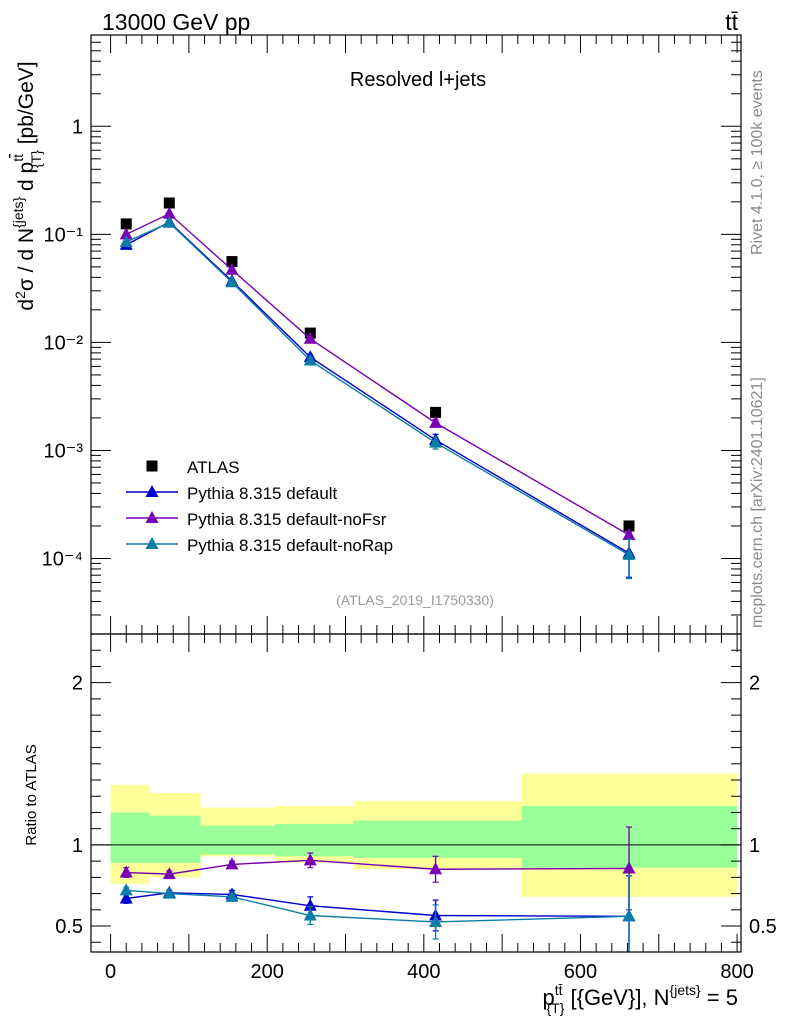 This screenshot has height=1024, width=786. I want to click on legend-marker-pythia-8-315-default-nofsr, so click(152, 517).